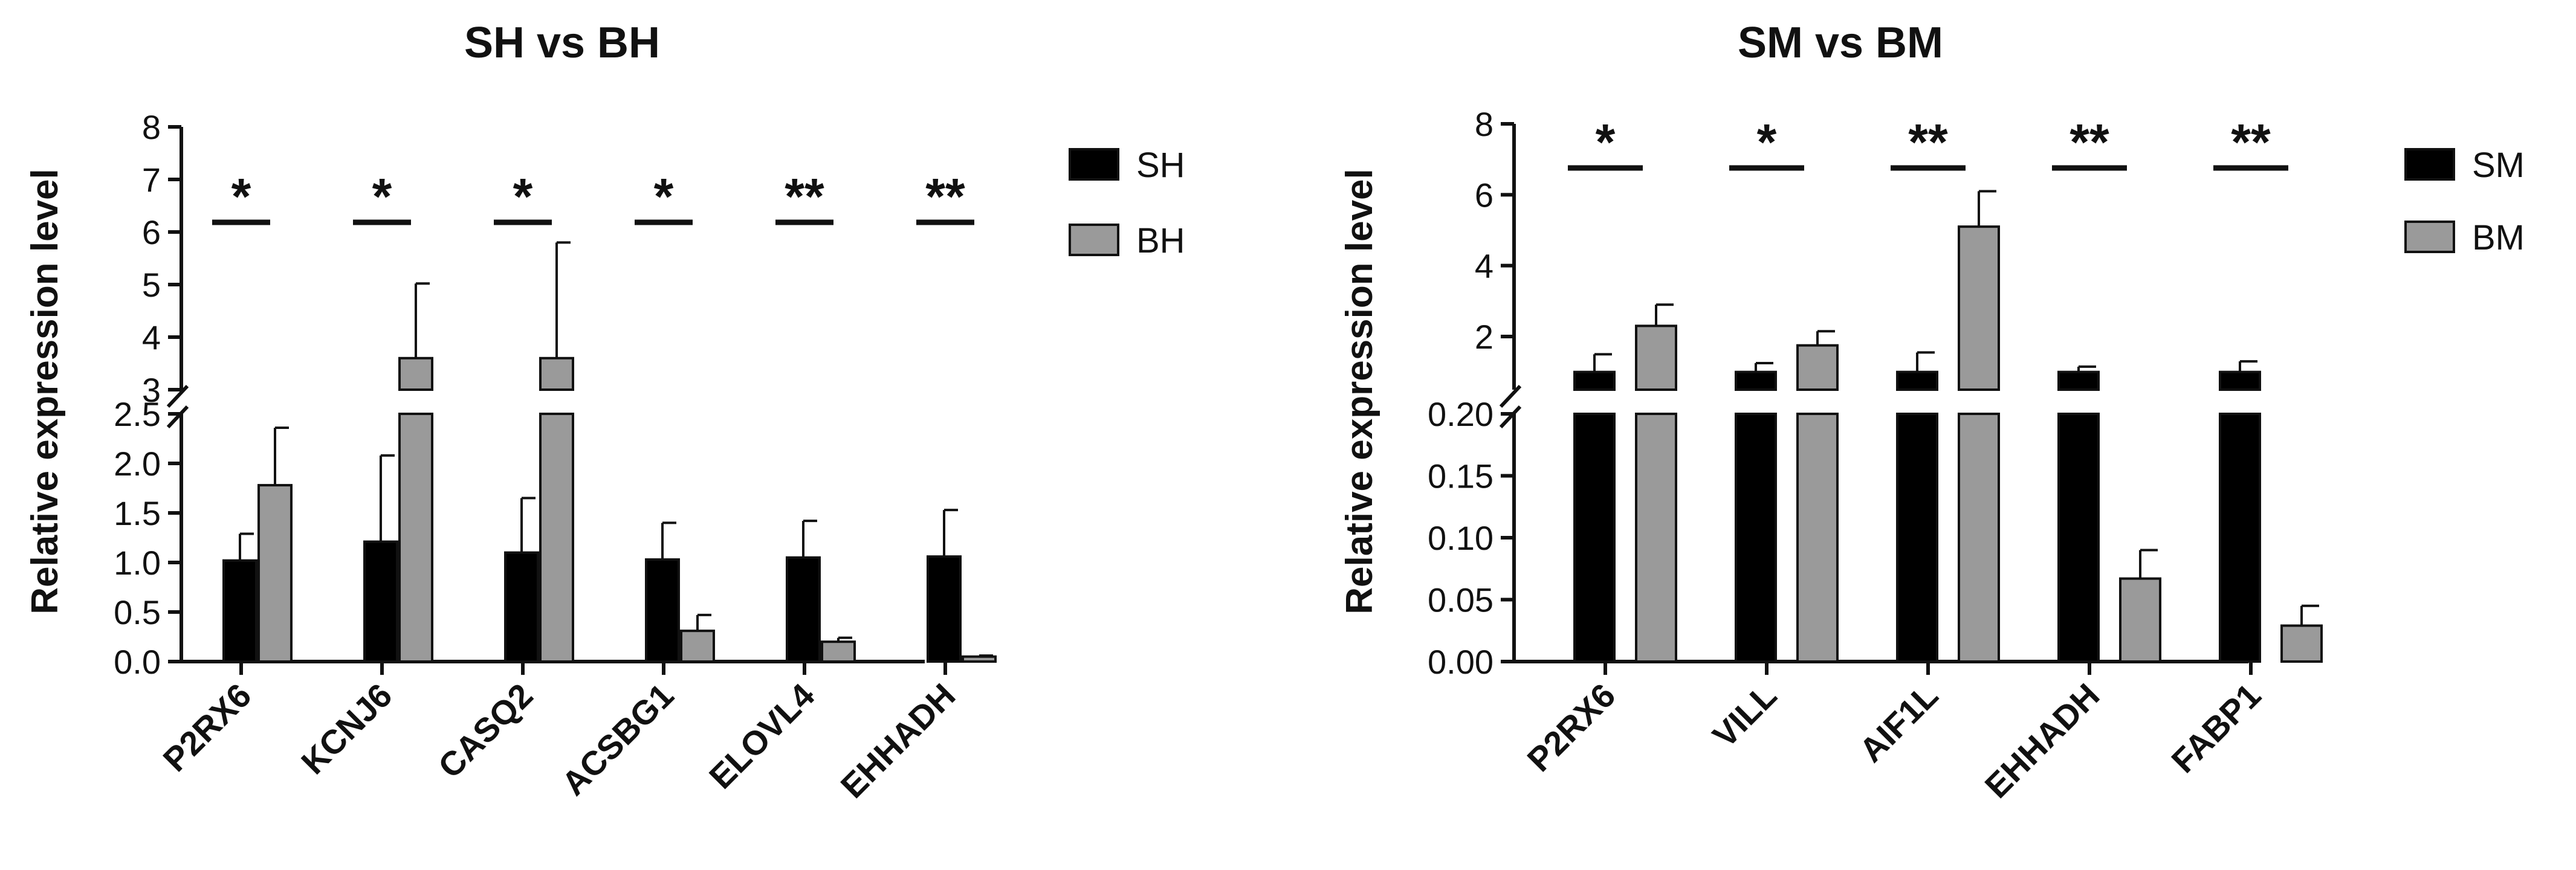 This screenshot has height=870, width=2576. I want to click on y-tick-label: 2.5, so click(137, 414).